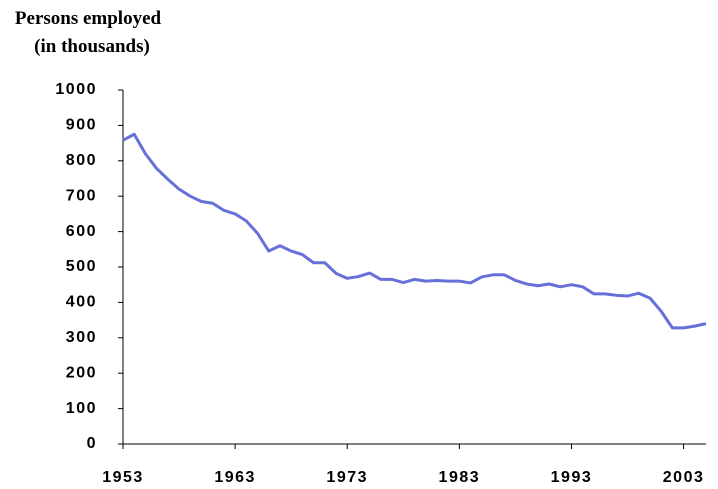  I want to click on x-tick-label: 1963, so click(235, 477).